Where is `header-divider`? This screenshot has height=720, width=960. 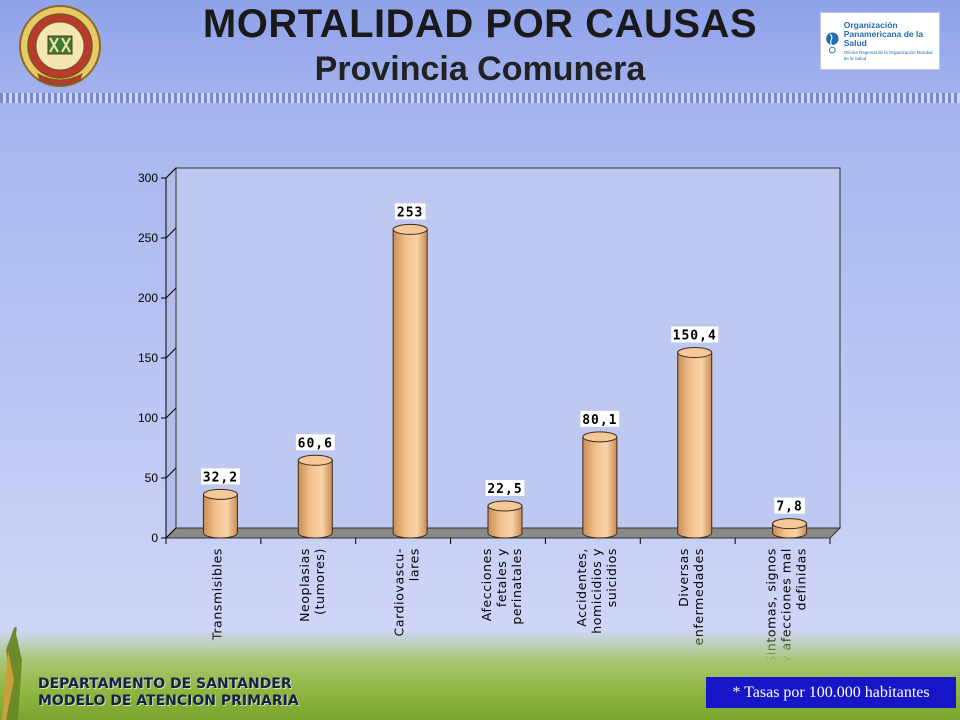 header-divider is located at coordinates (480, 98).